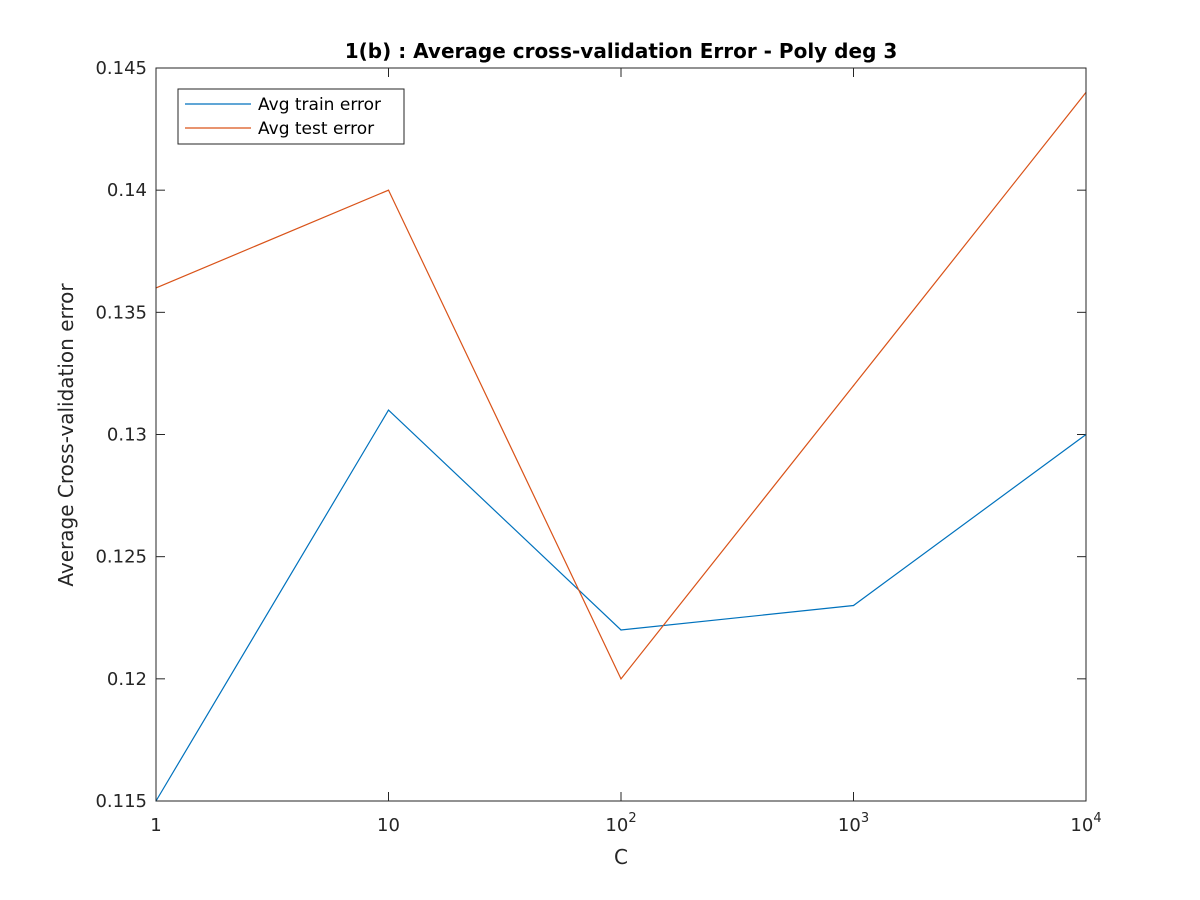 The height and width of the screenshot is (900, 1200). I want to click on y-tick-label: 0.13, so click(127, 435).